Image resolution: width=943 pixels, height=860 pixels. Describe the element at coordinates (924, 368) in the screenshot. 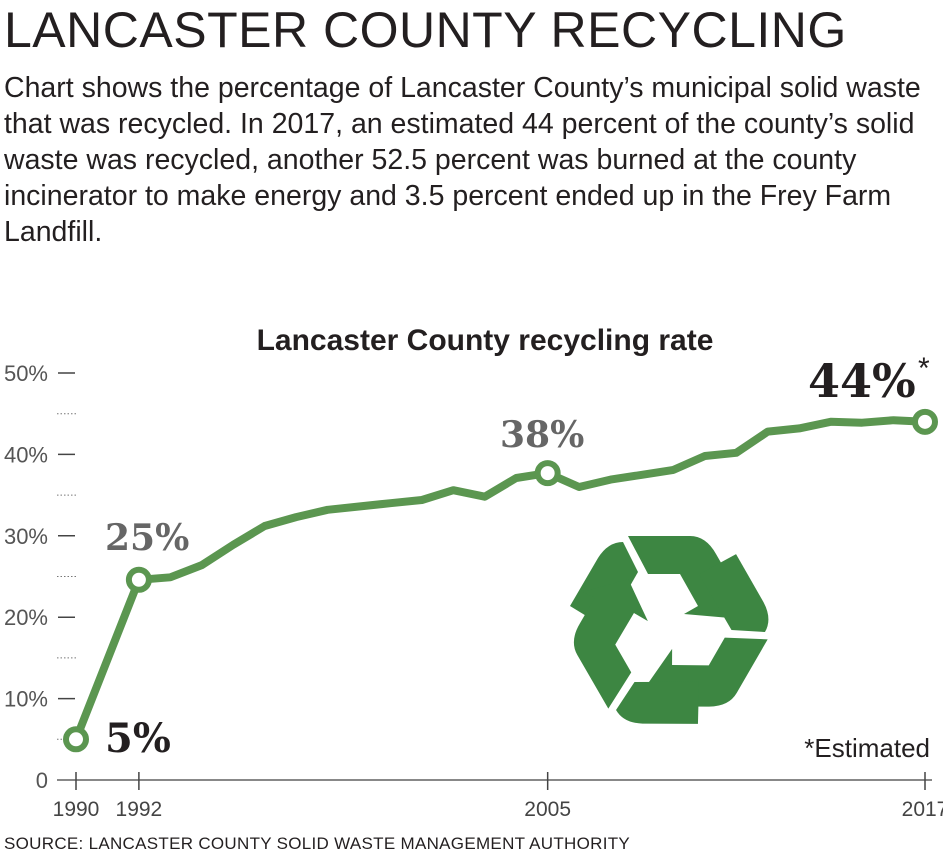

I see `estimate-asterisk: *` at that location.